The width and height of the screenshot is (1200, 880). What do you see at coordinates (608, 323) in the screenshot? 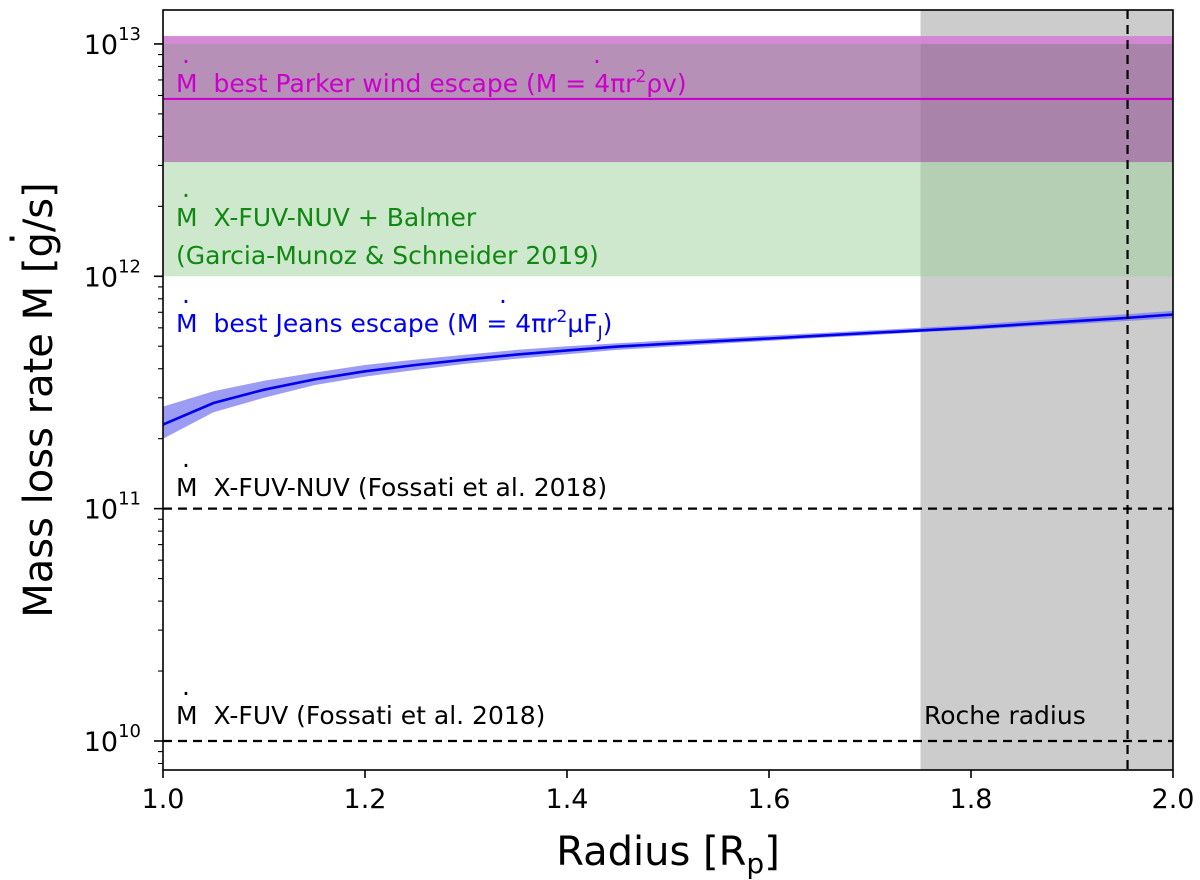
I see `annotation-jeans-eq-close: )` at bounding box center [608, 323].